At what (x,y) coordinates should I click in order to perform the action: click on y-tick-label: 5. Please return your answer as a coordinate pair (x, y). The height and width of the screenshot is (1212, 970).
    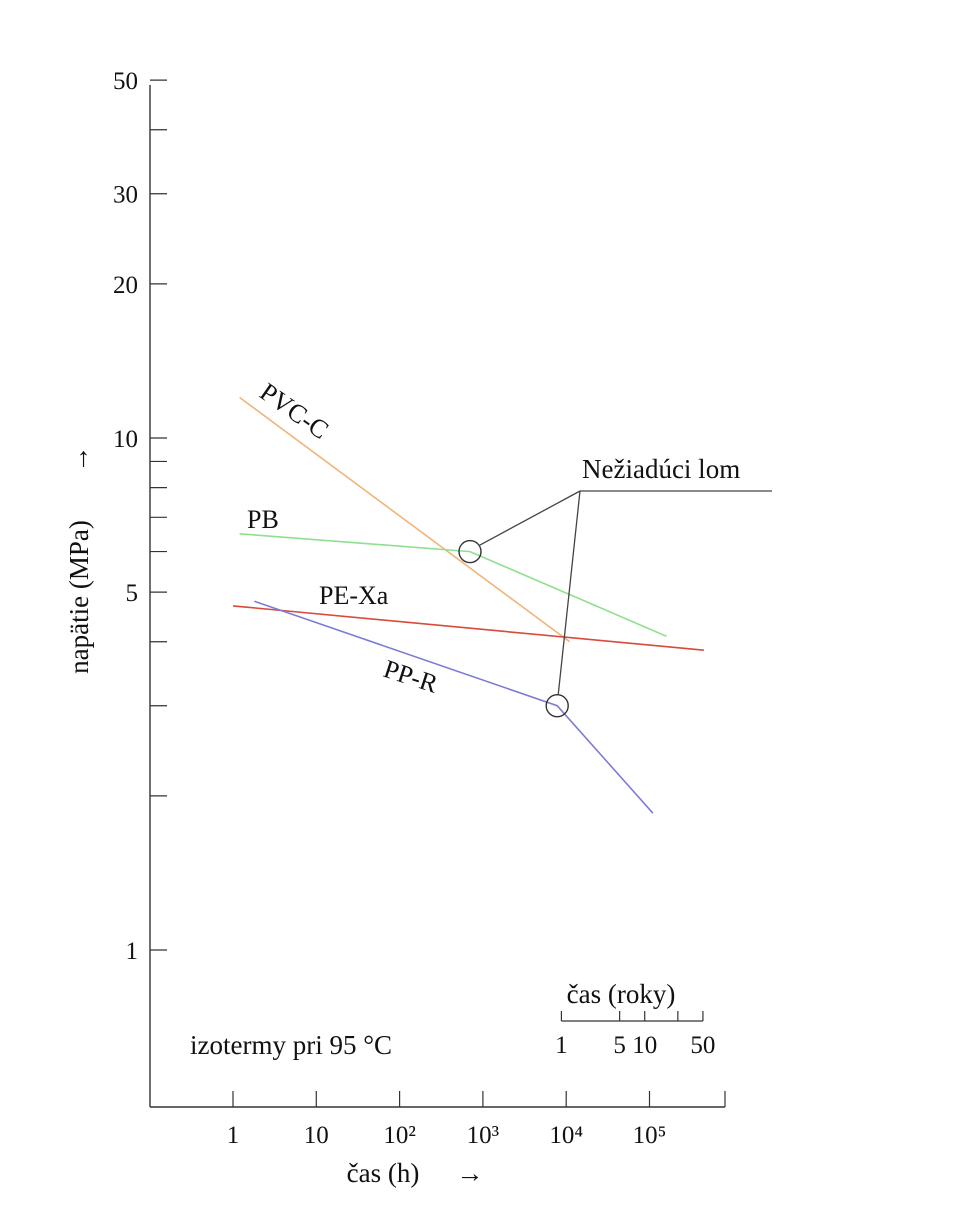
    Looking at the image, I should click on (132, 593).